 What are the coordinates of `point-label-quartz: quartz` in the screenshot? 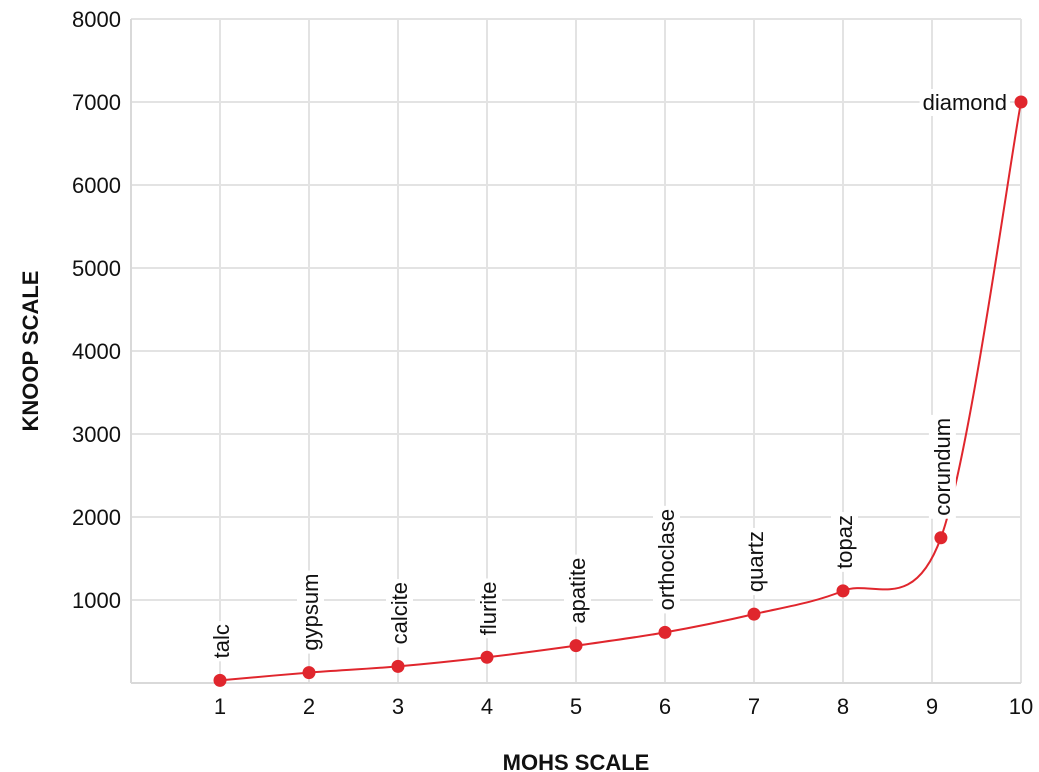 It's located at (755, 561).